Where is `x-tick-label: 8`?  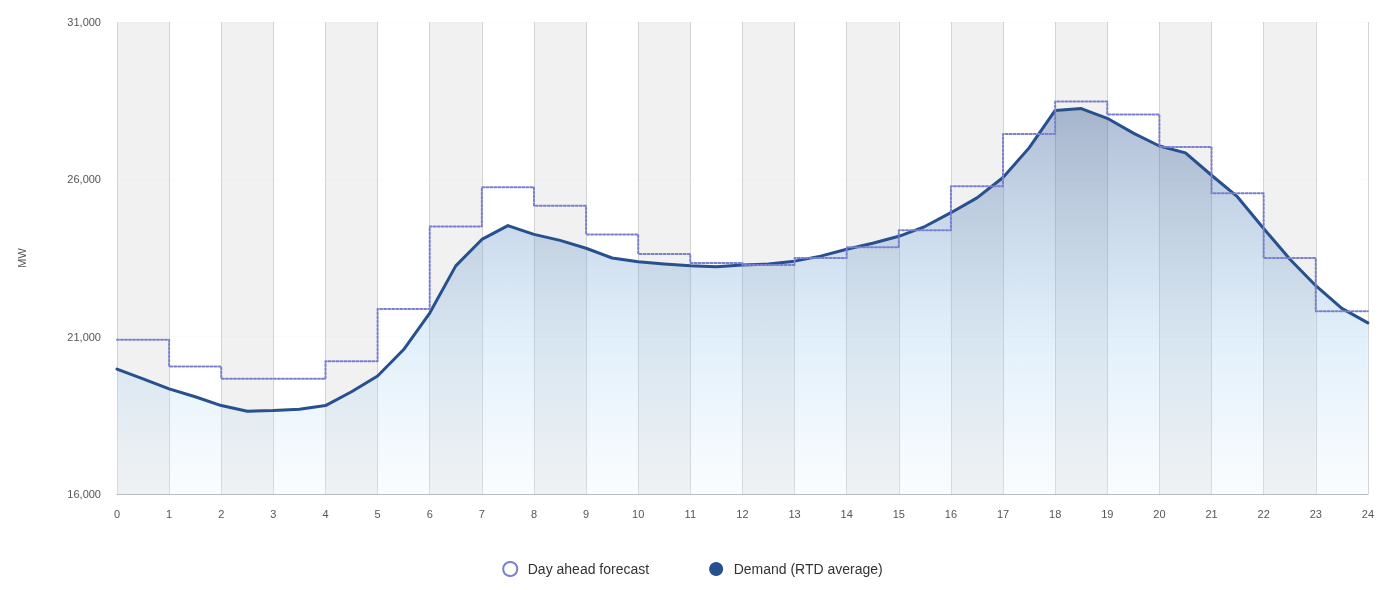 x-tick-label: 8 is located at coordinates (534, 513).